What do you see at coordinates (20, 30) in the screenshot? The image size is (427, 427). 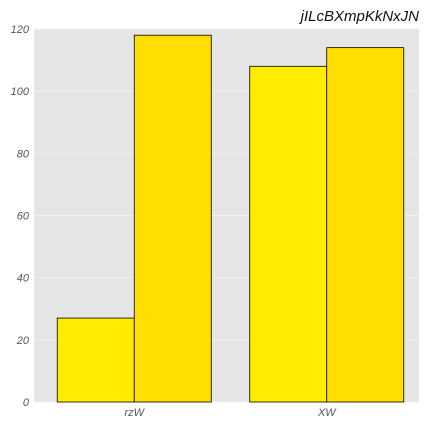 I see `y-tick-label: 120` at bounding box center [20, 30].